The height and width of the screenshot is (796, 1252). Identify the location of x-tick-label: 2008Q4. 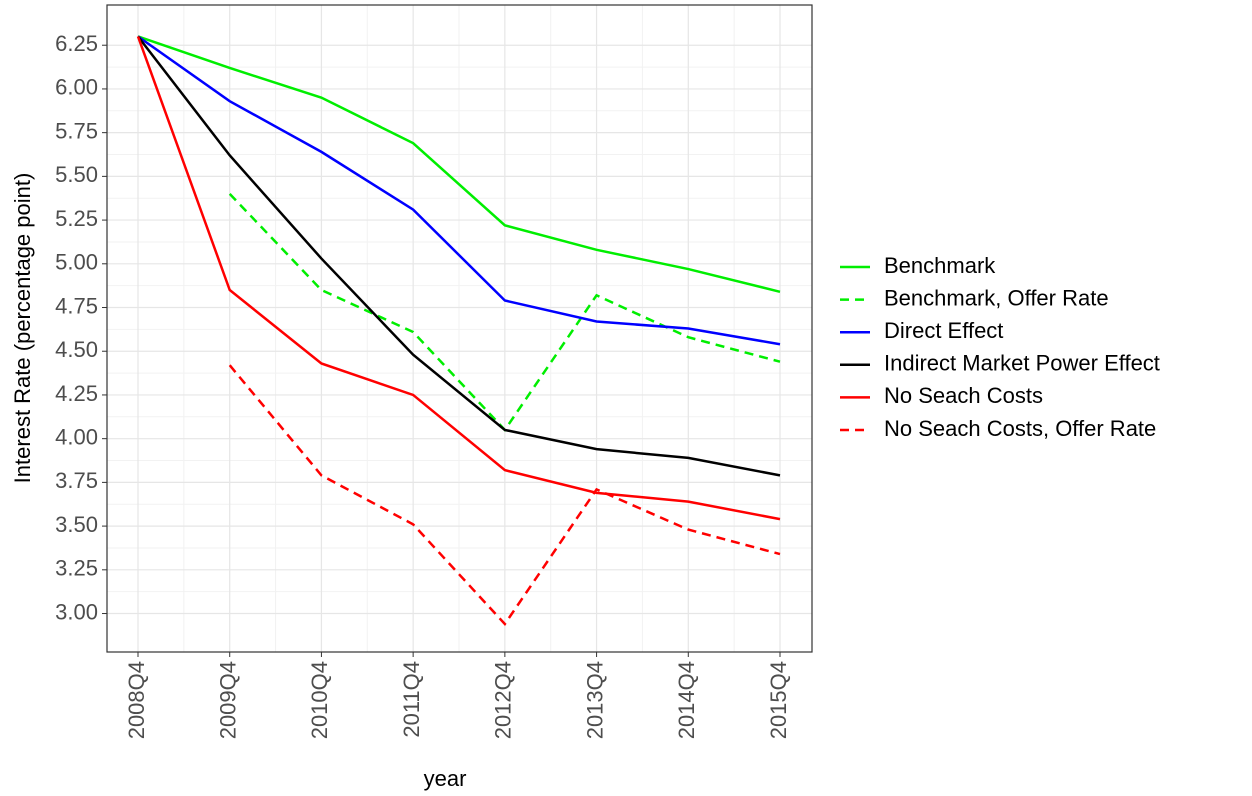
(136, 700).